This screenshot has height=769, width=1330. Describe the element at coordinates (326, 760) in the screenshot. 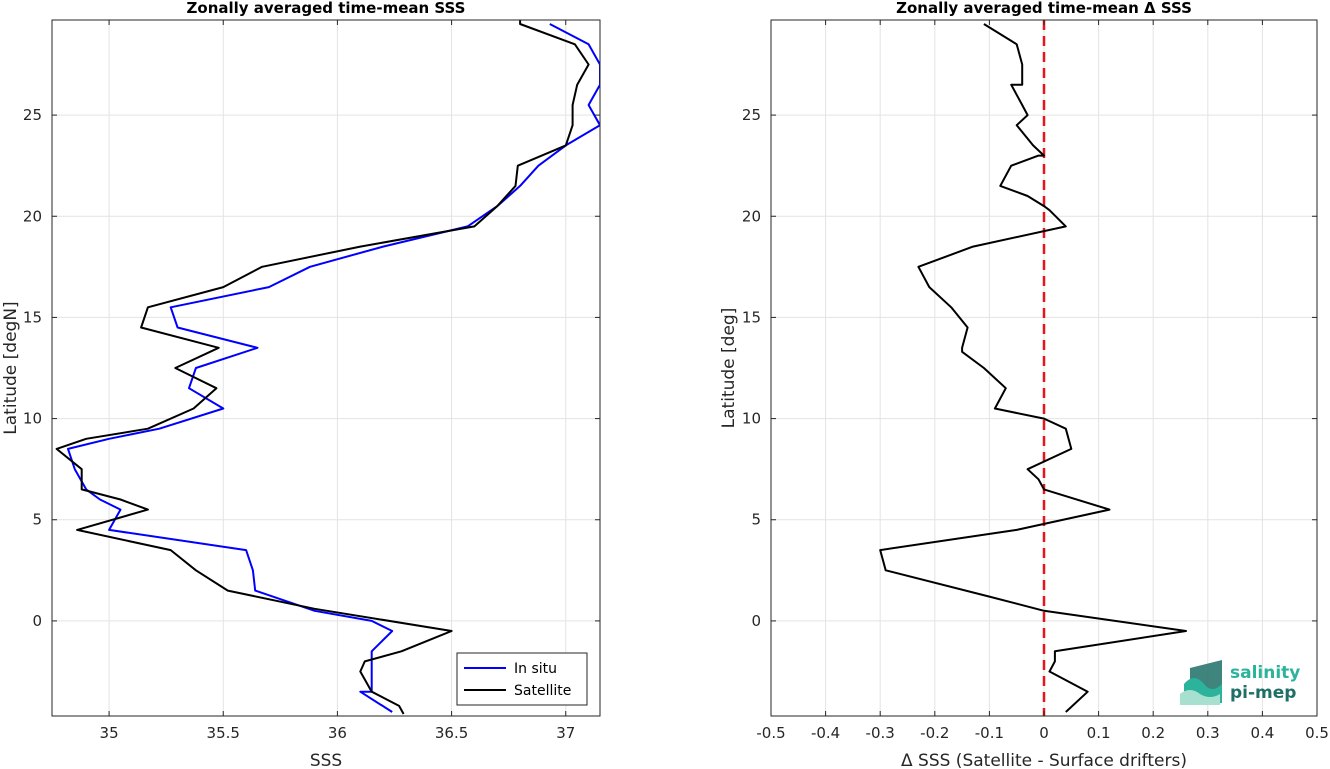

I see `left-x-axis-label: SSS` at that location.